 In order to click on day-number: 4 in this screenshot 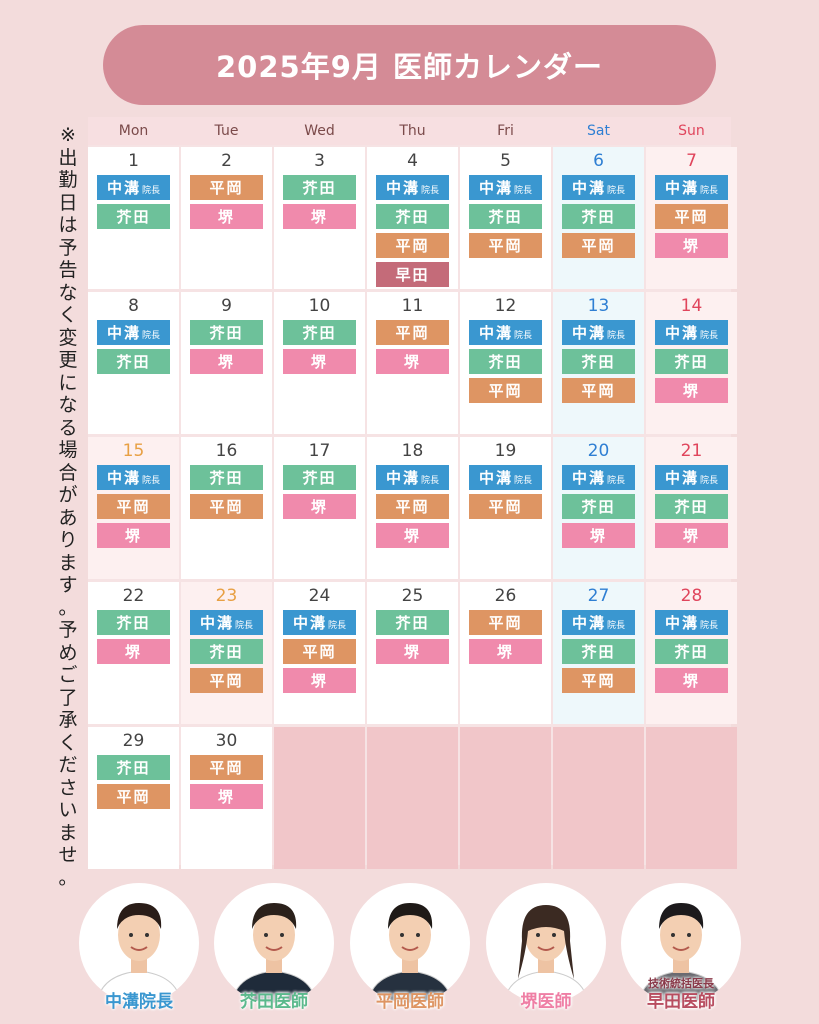, I will do `click(412, 161)`.